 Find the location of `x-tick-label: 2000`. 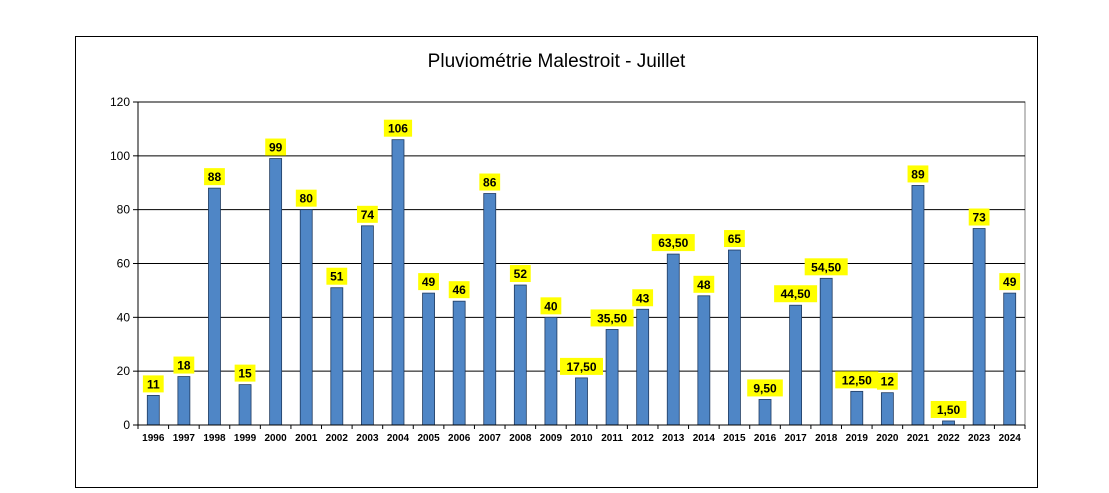

x-tick-label: 2000 is located at coordinates (276, 438).